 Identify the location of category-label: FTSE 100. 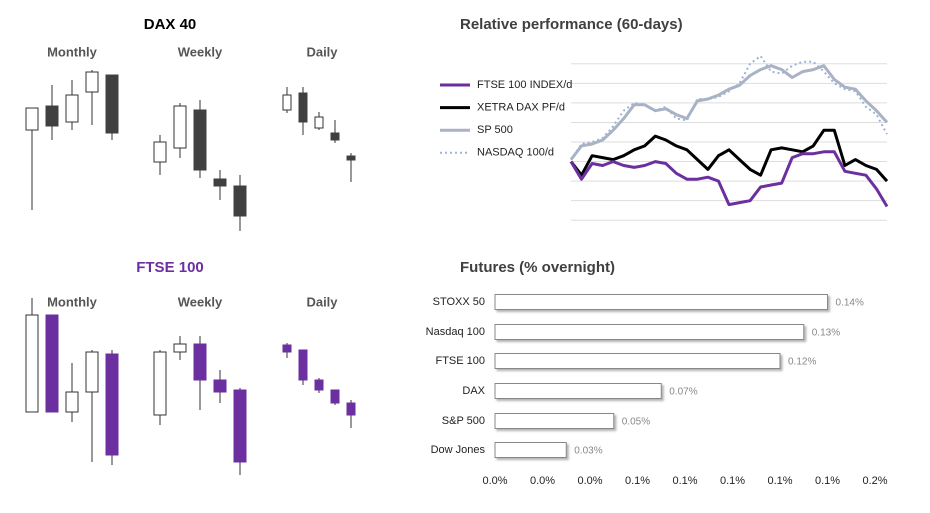
(460, 361).